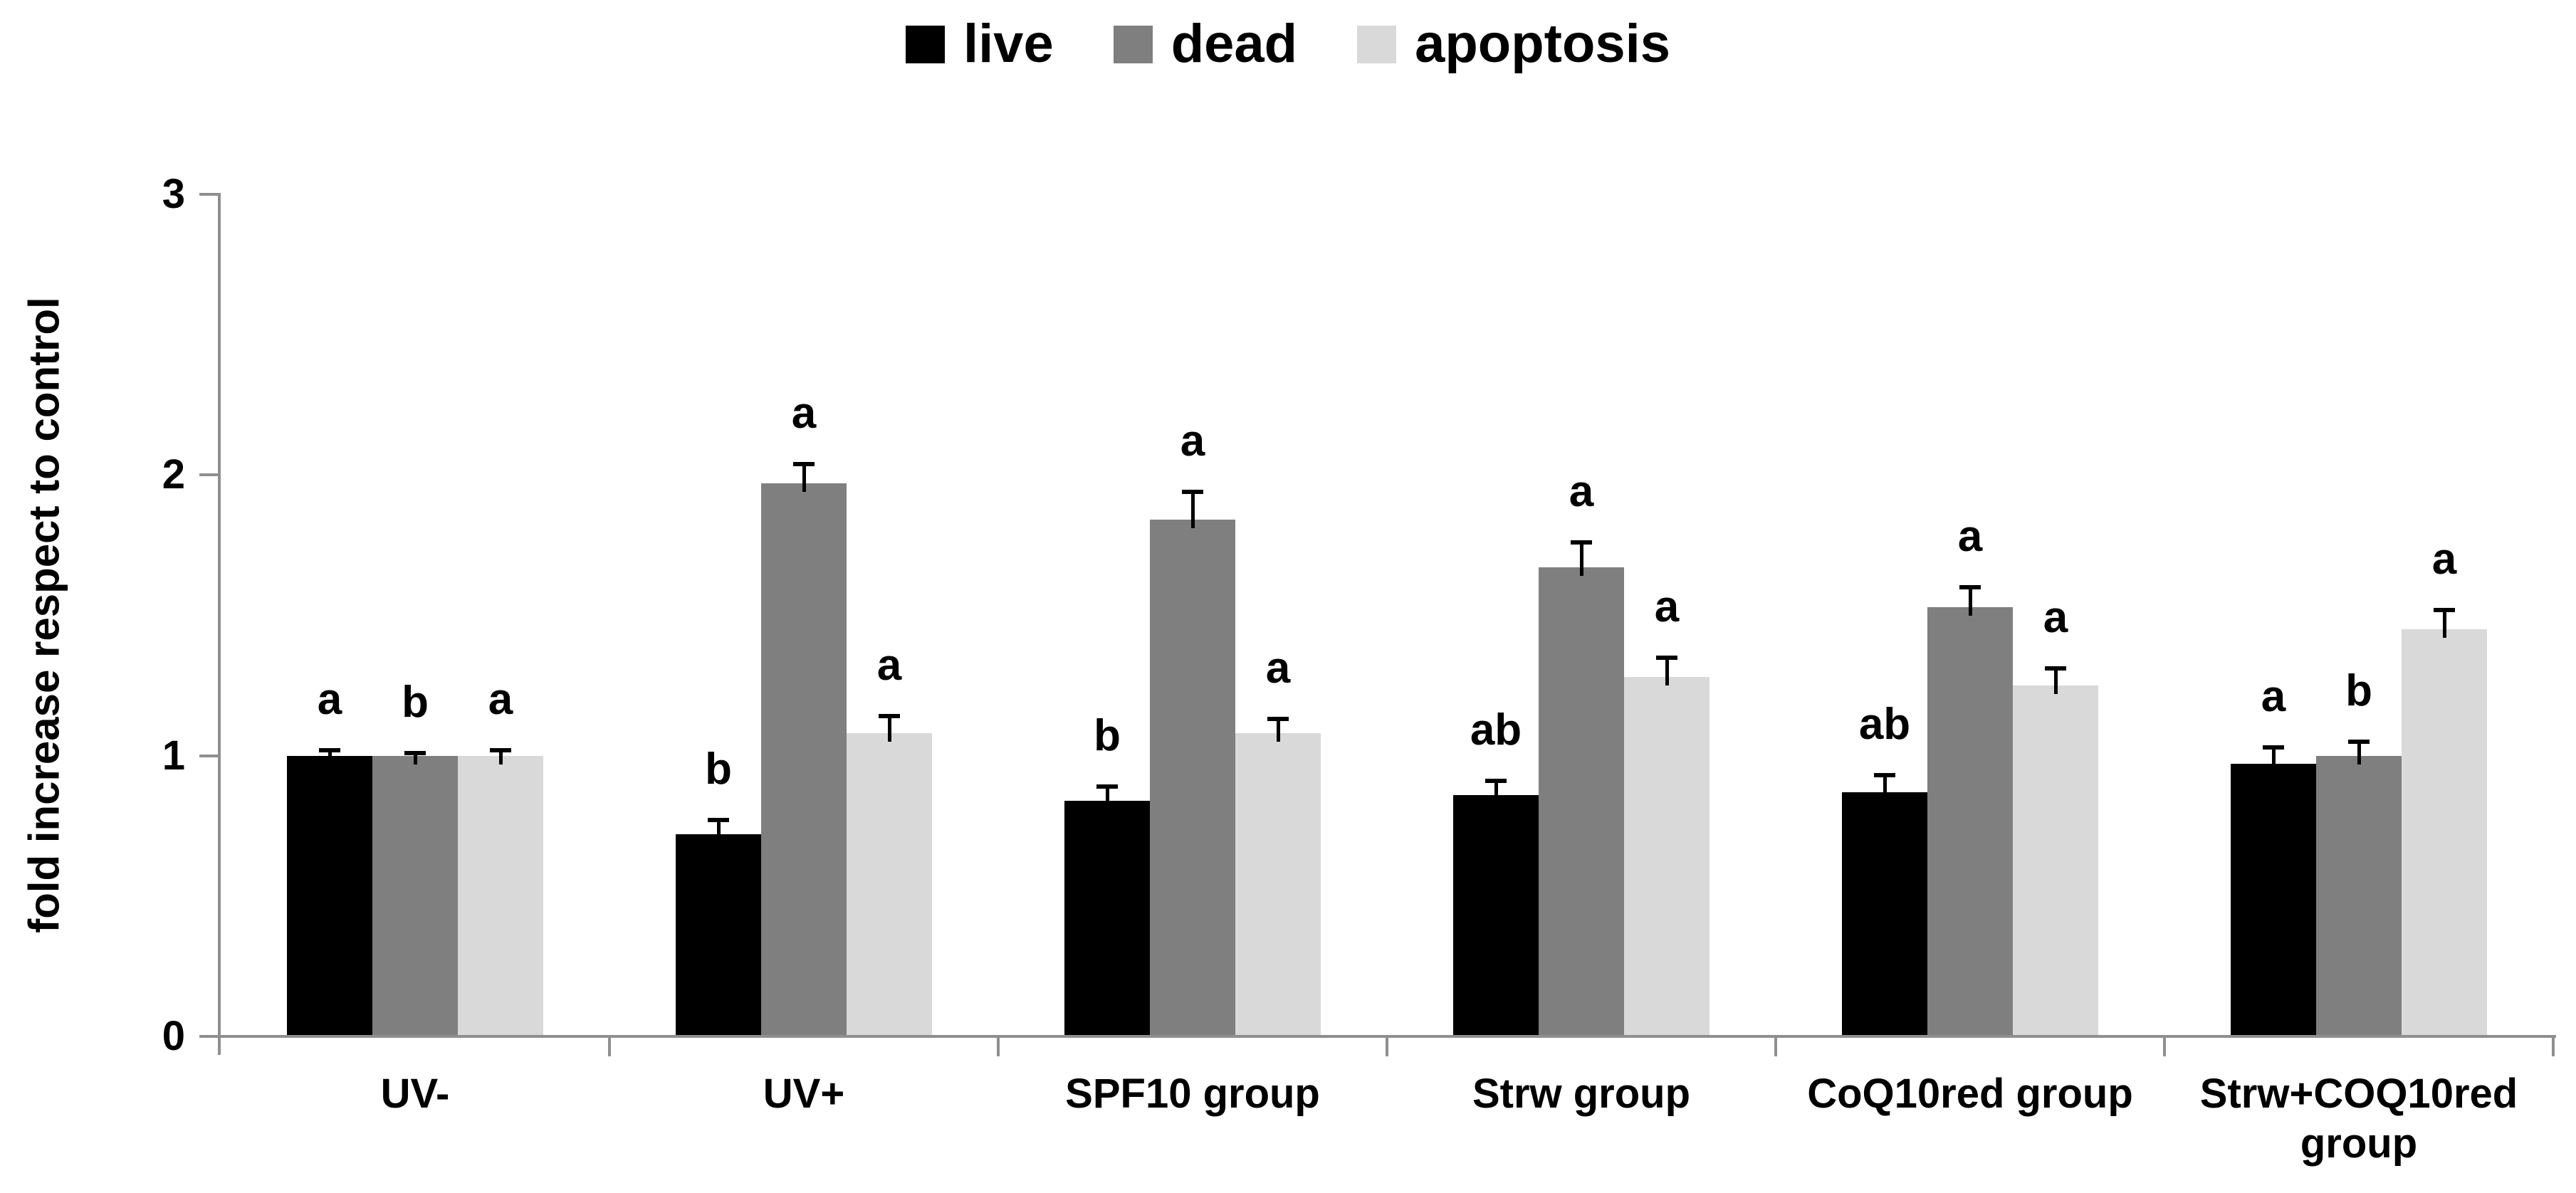  Describe the element at coordinates (173, 474) in the screenshot. I see `y-tick-label: 2` at that location.